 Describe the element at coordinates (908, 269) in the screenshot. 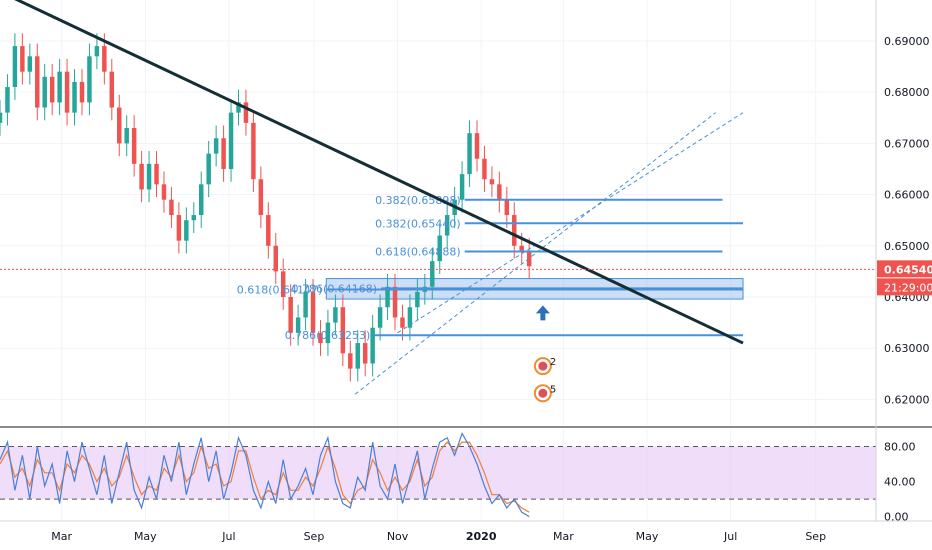

I see `current-price-label: 0.64540` at that location.